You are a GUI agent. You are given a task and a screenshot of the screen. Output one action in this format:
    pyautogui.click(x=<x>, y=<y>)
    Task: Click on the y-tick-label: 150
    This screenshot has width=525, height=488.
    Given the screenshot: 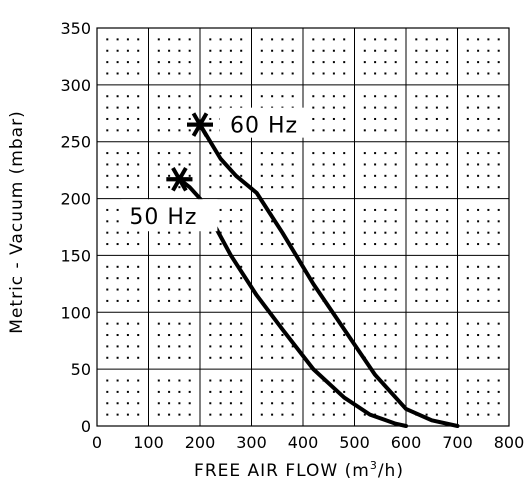 What is the action you would take?
    pyautogui.click(x=75, y=255)
    